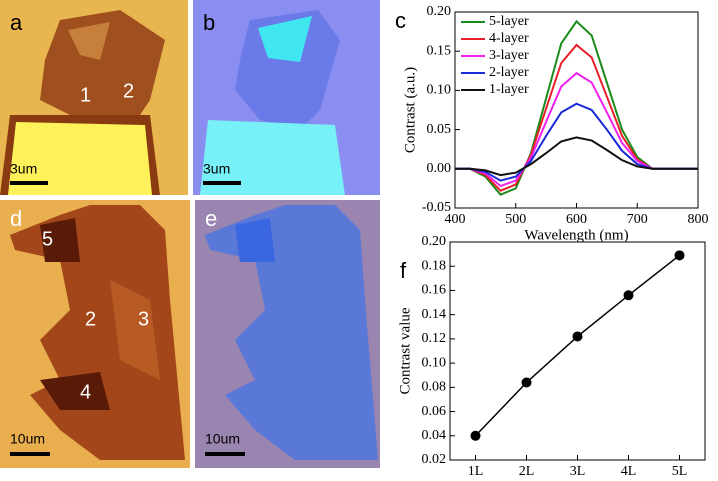  I want to click on y-tick-label: 0.02, so click(434, 459).